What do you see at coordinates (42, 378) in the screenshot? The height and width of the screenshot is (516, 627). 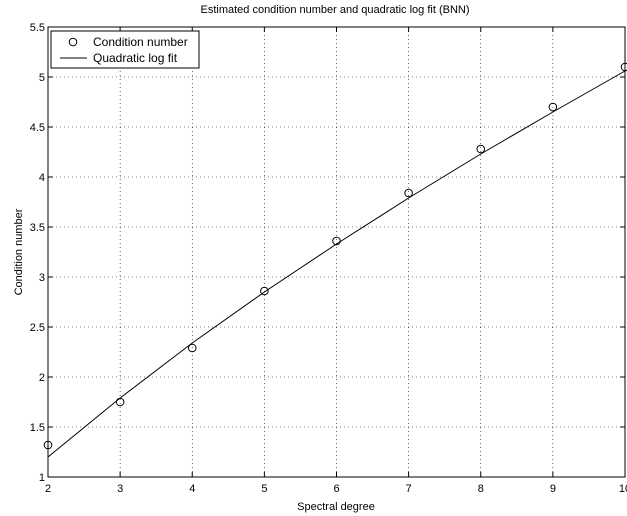 I see `y-tick-label: 2` at bounding box center [42, 378].